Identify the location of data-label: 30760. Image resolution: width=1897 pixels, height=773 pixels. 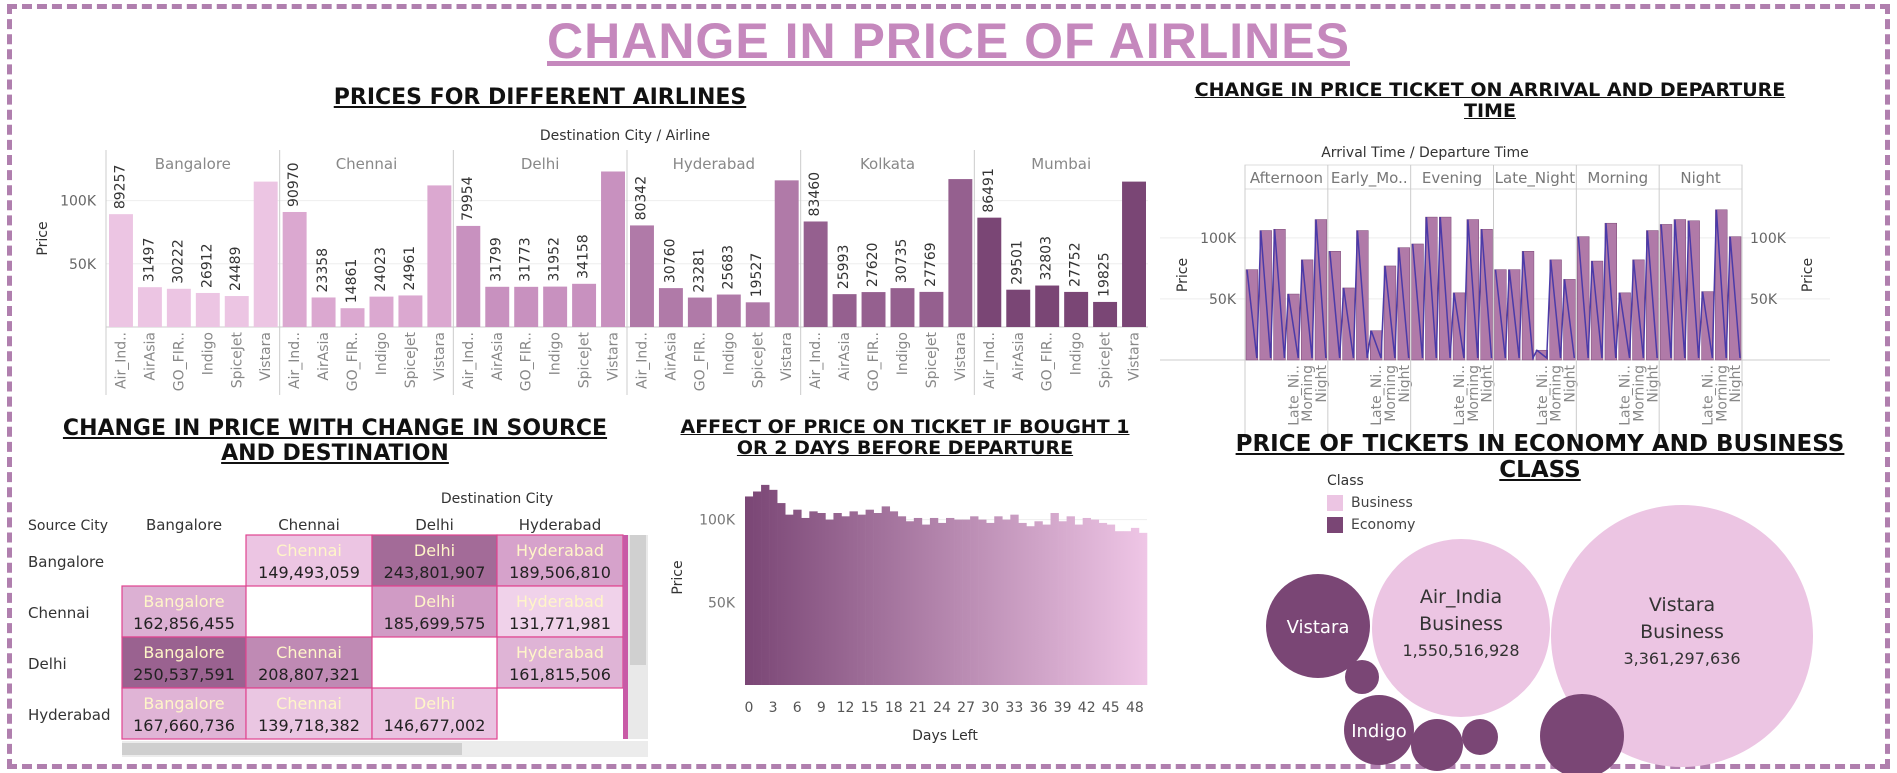
(670, 261).